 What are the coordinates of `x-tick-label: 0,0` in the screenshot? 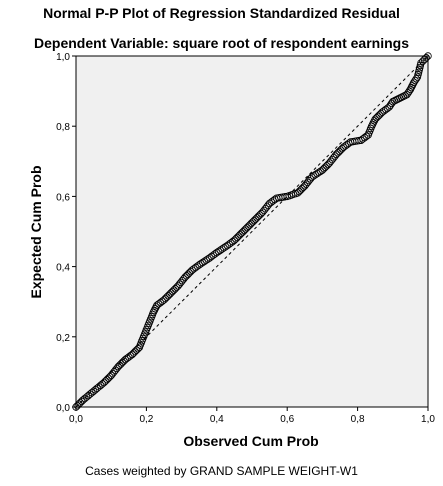 It's located at (76, 419).